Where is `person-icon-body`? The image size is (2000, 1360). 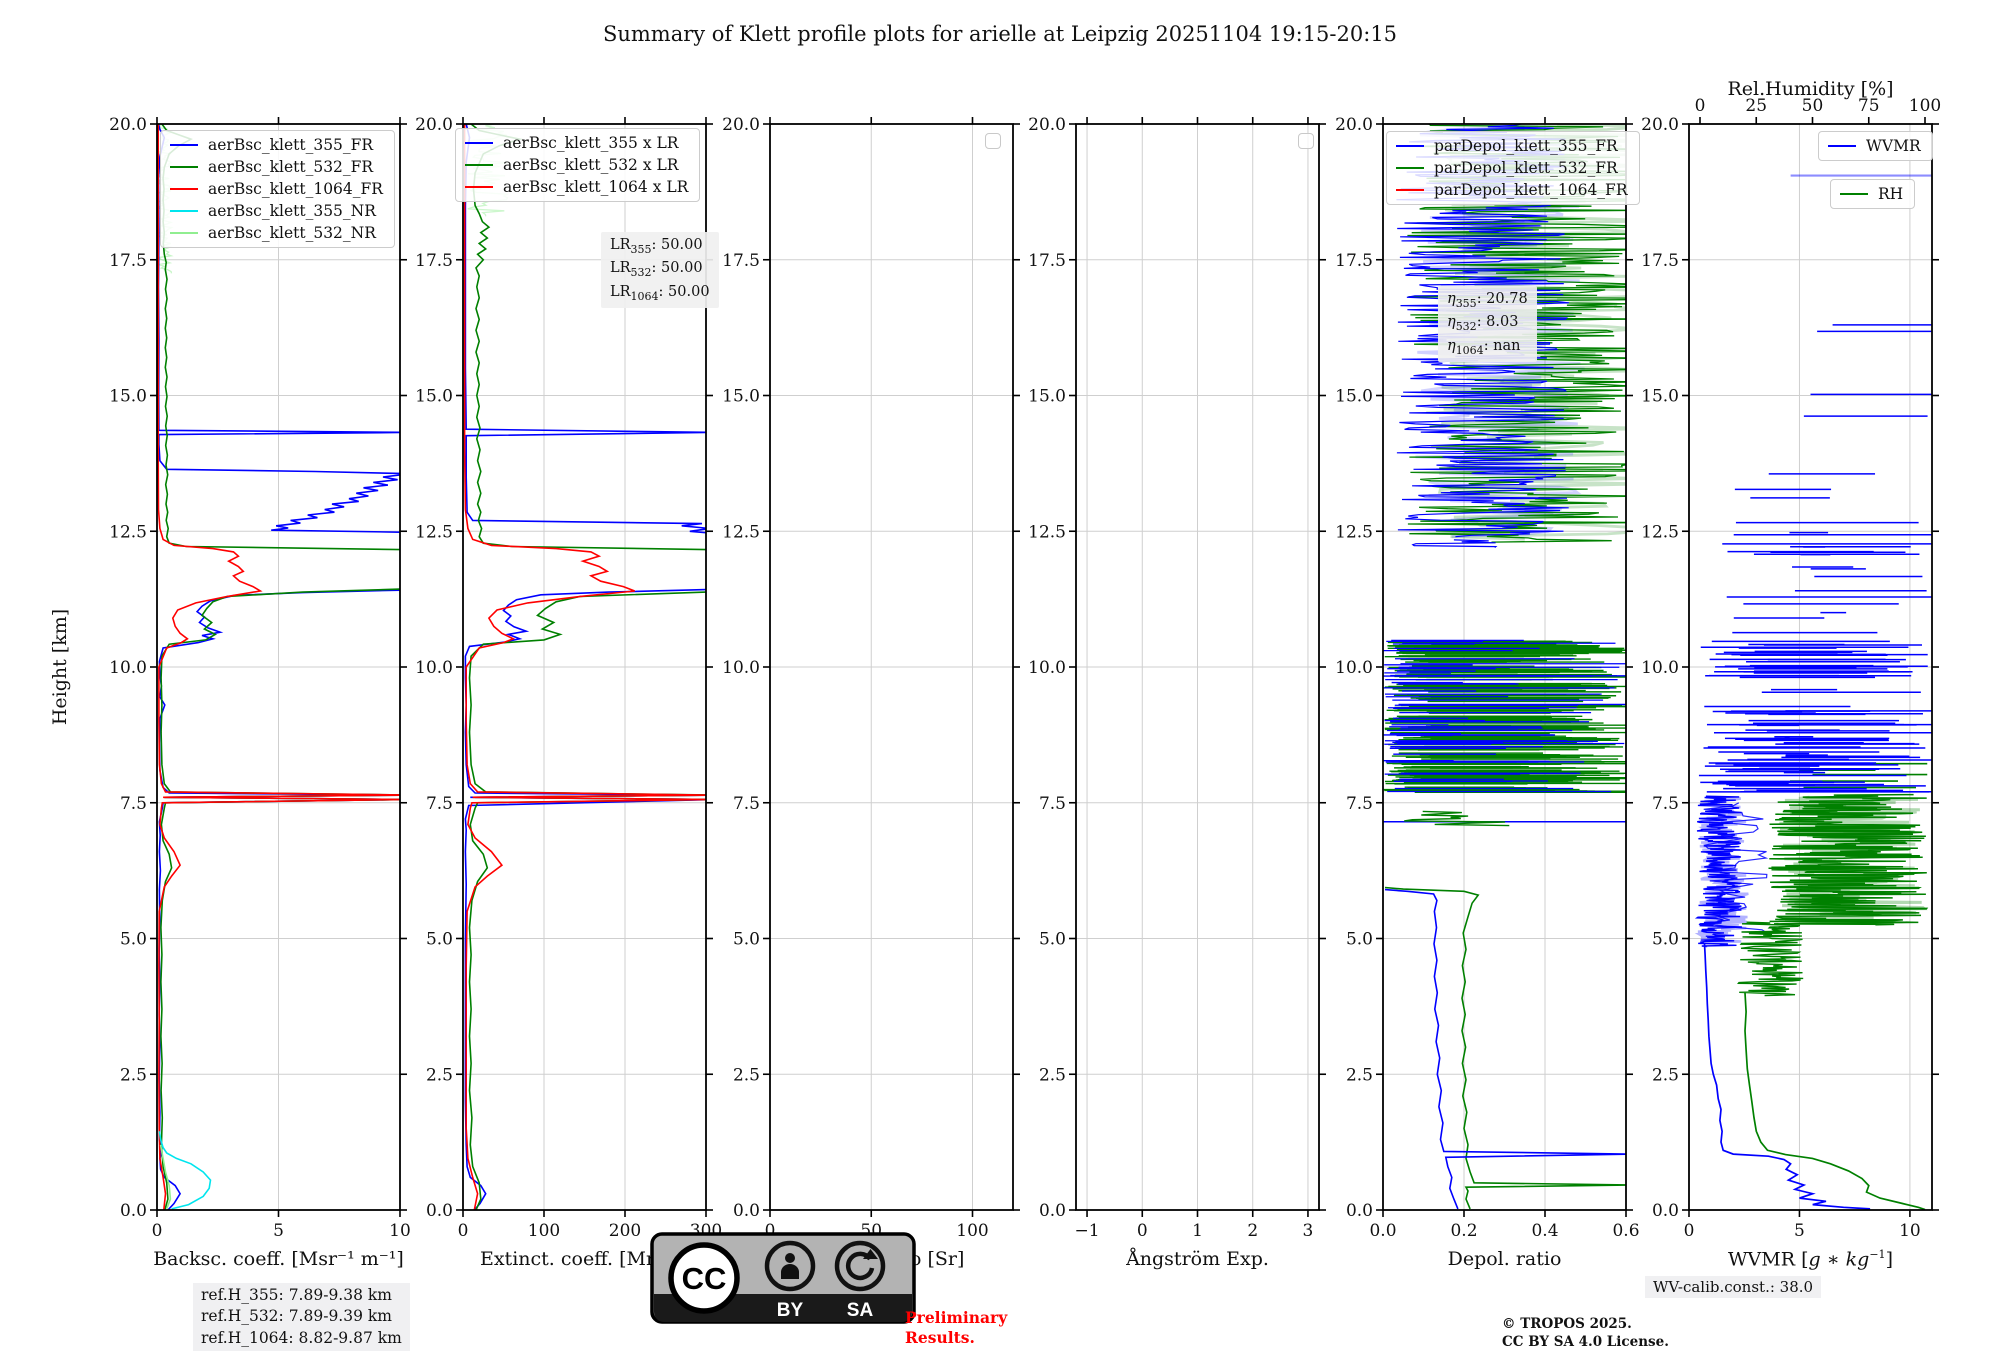
person-icon-body is located at coordinates (790, 1271).